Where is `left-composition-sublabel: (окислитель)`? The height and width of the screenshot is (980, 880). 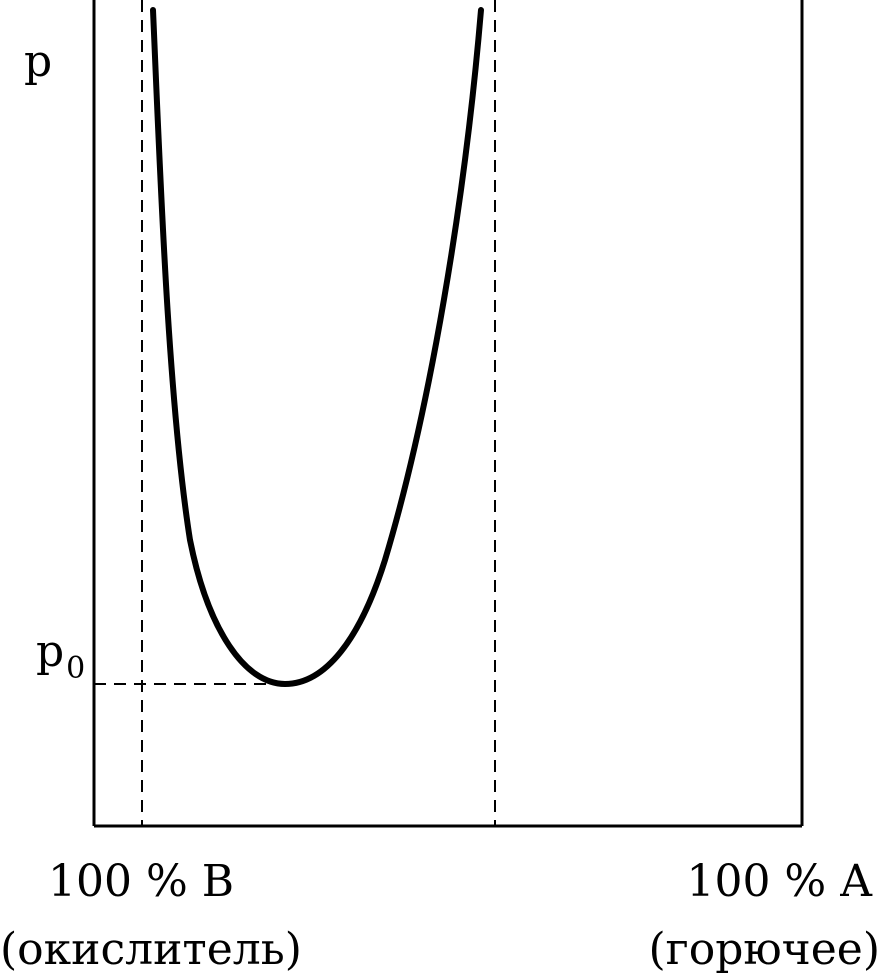
left-composition-sublabel: (окислитель) is located at coordinates (151, 949).